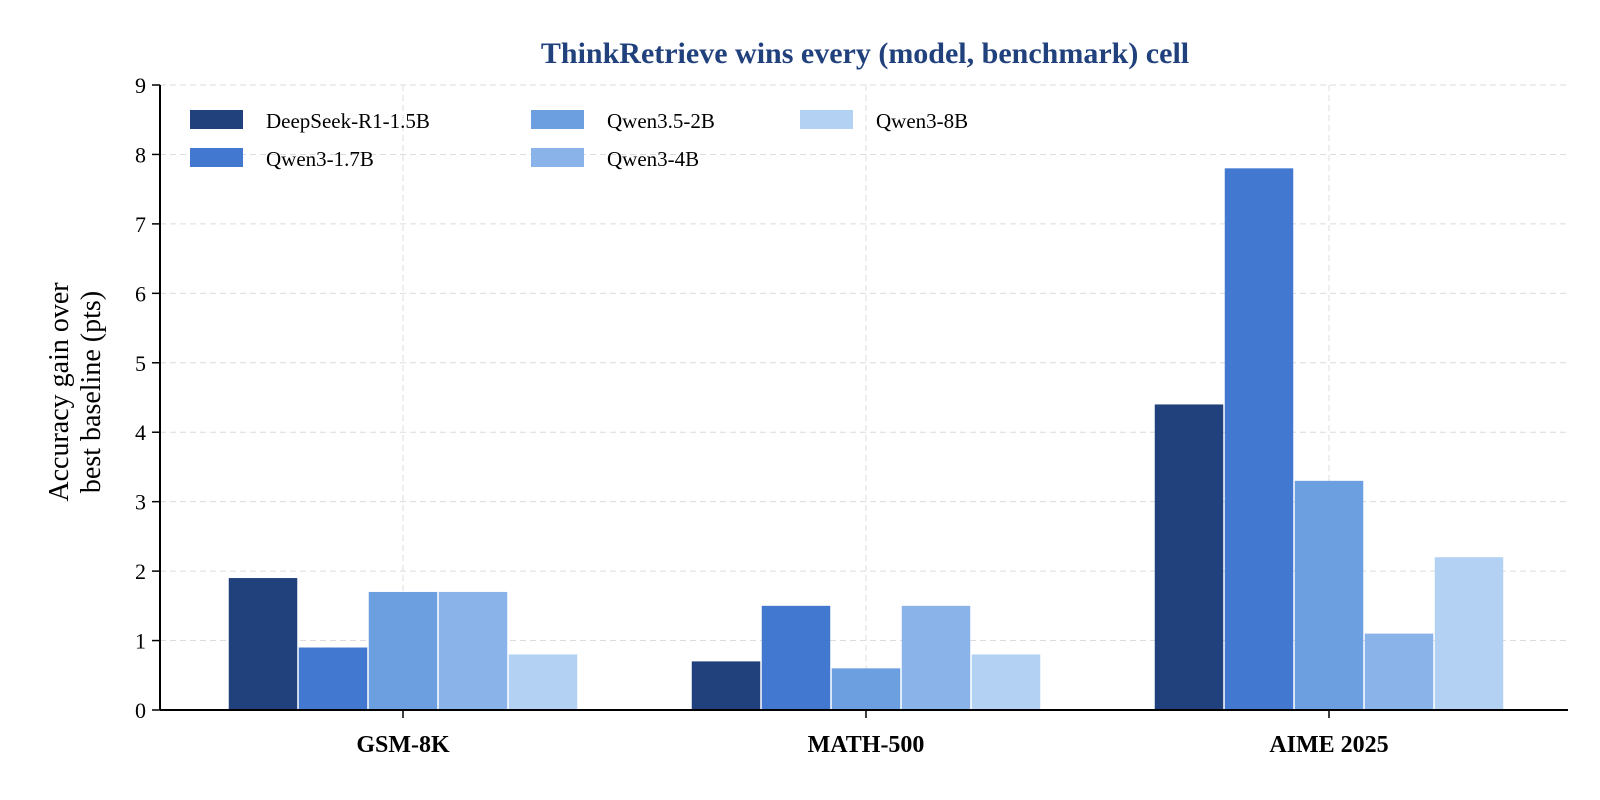 The height and width of the screenshot is (800, 1600). Describe the element at coordinates (543, 682) in the screenshot. I see `bar-gsm-8k-qwen3-8b` at that location.